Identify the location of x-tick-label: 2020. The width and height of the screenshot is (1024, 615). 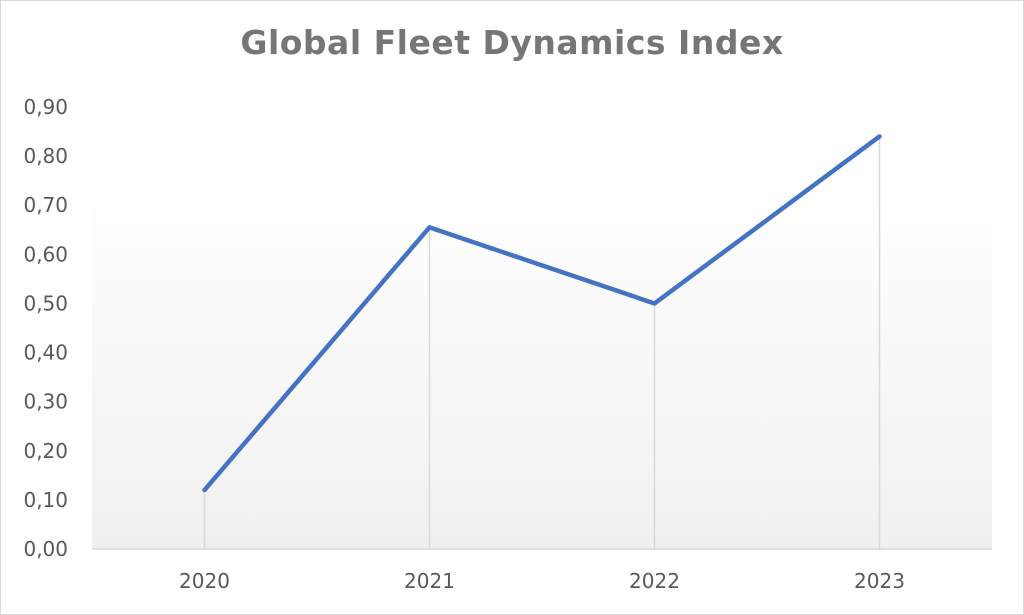
(204, 581).